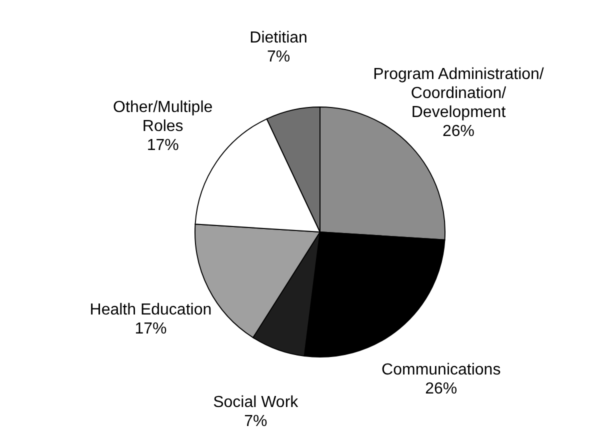 This screenshot has width=597, height=432. Describe the element at coordinates (151, 309) in the screenshot. I see `slice-label: Health Education` at that location.